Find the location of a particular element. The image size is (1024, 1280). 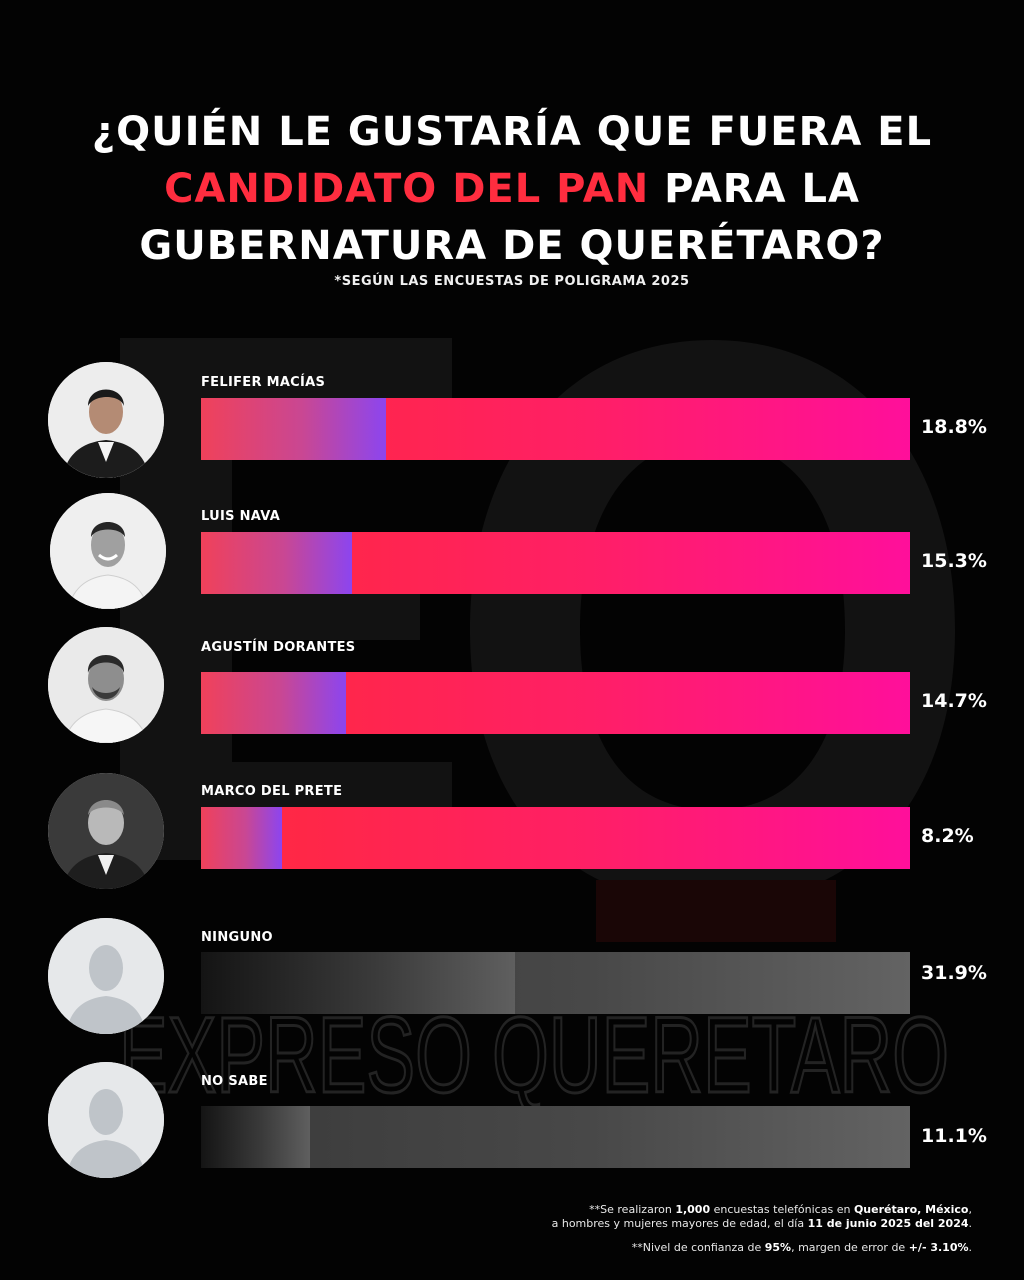

bar-agustin-dorantes is located at coordinates (273, 703).